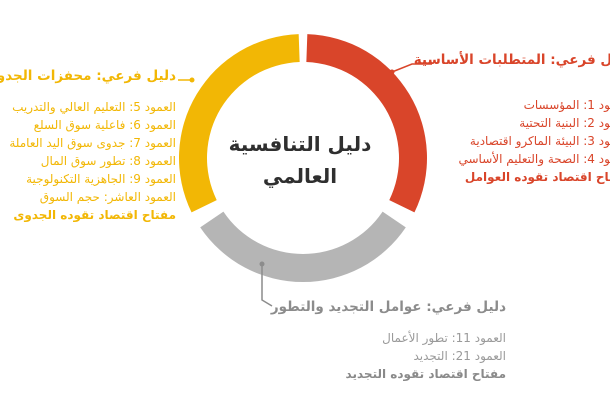 Image resolution: width=610 pixels, height=412 pixels. Describe the element at coordinates (300, 160) in the screenshot. I see `center-title: دليل التنافسية العالمي` at that location.